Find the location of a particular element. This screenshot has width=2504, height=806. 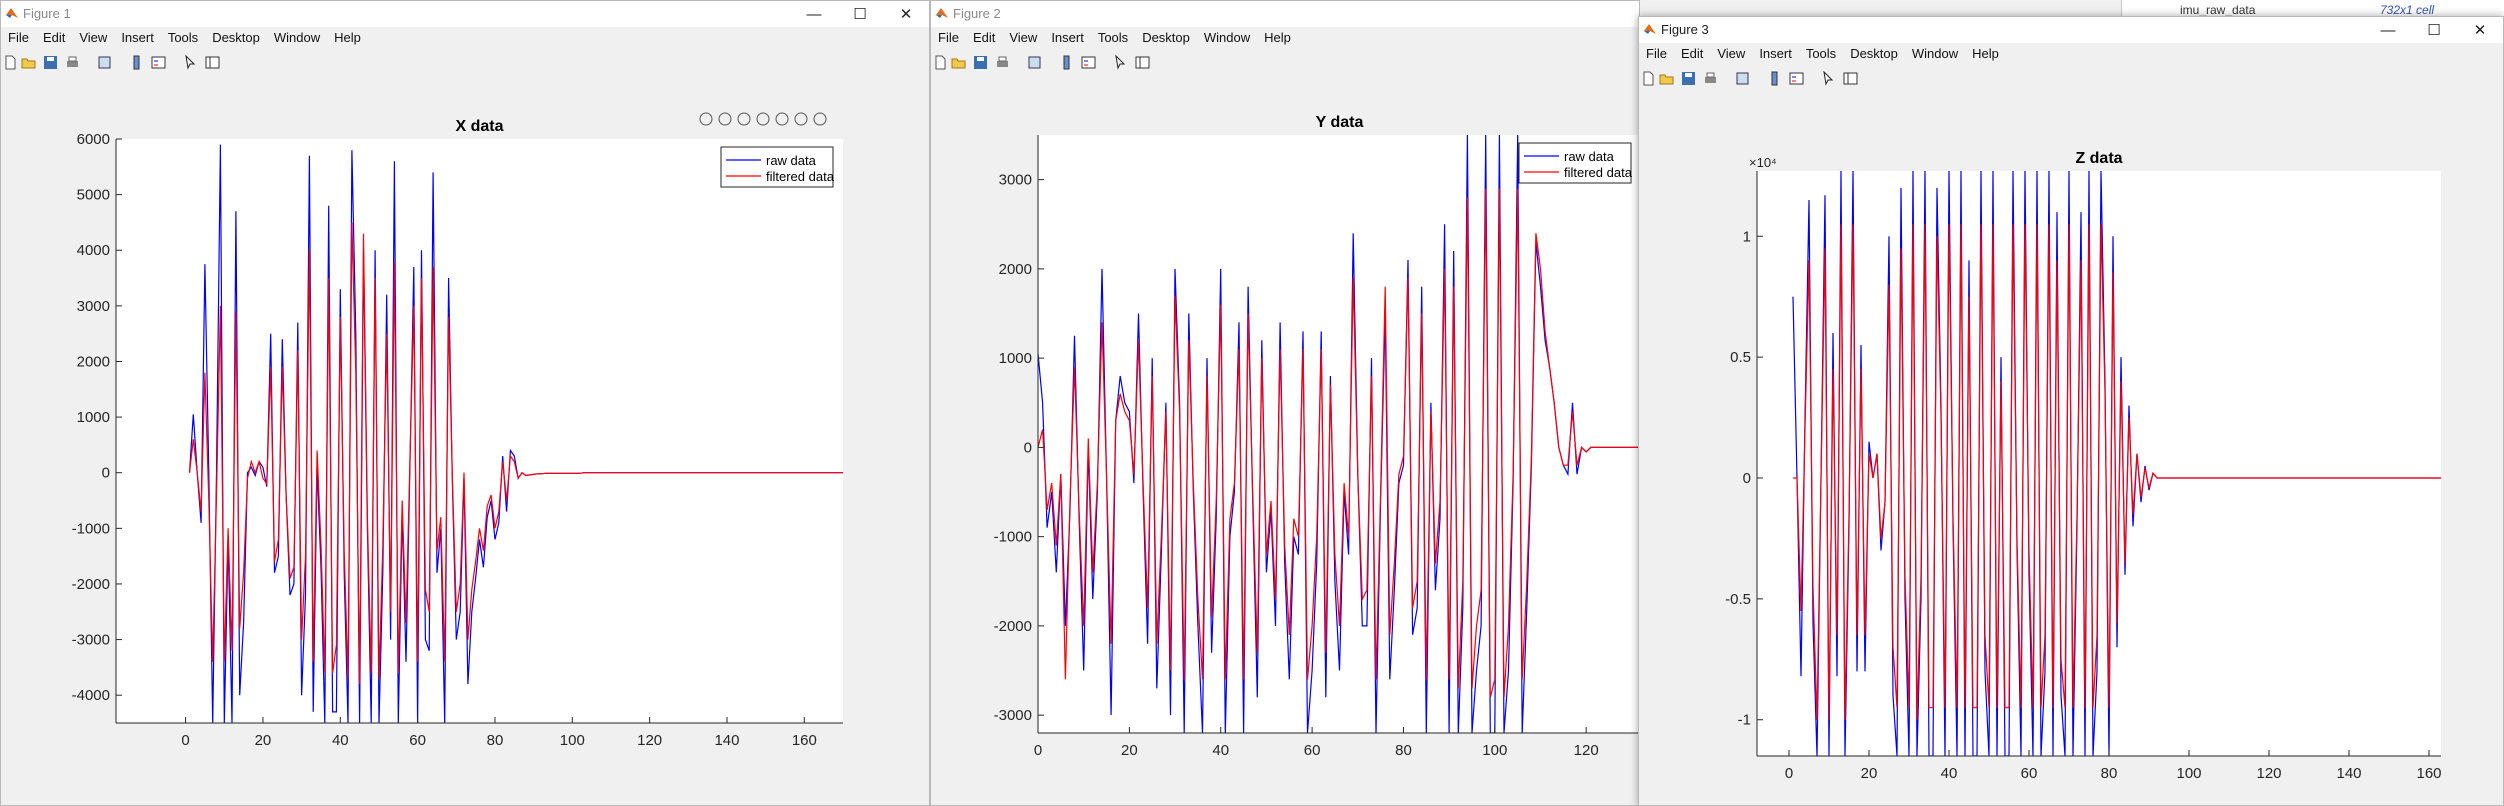

zoom-out-icon is located at coordinates (801, 119).